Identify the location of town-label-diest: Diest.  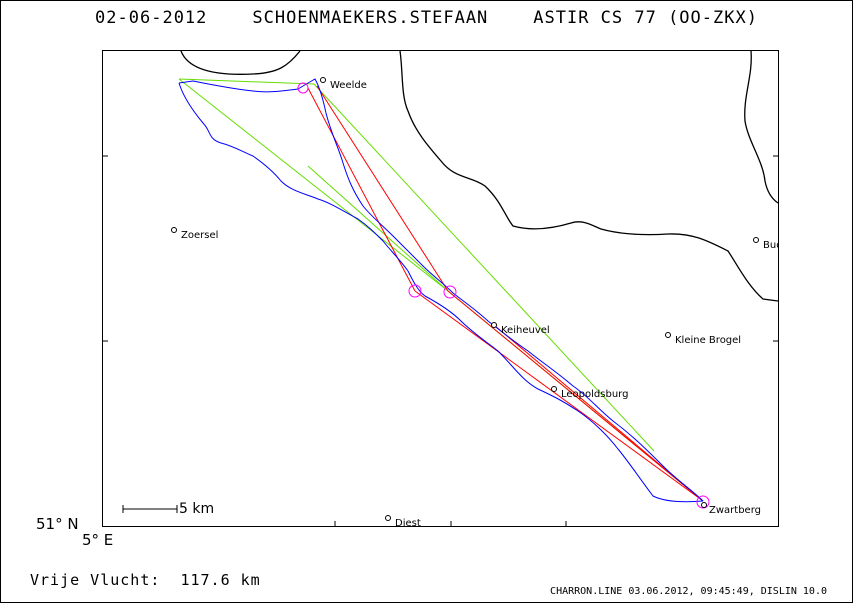
(408, 522).